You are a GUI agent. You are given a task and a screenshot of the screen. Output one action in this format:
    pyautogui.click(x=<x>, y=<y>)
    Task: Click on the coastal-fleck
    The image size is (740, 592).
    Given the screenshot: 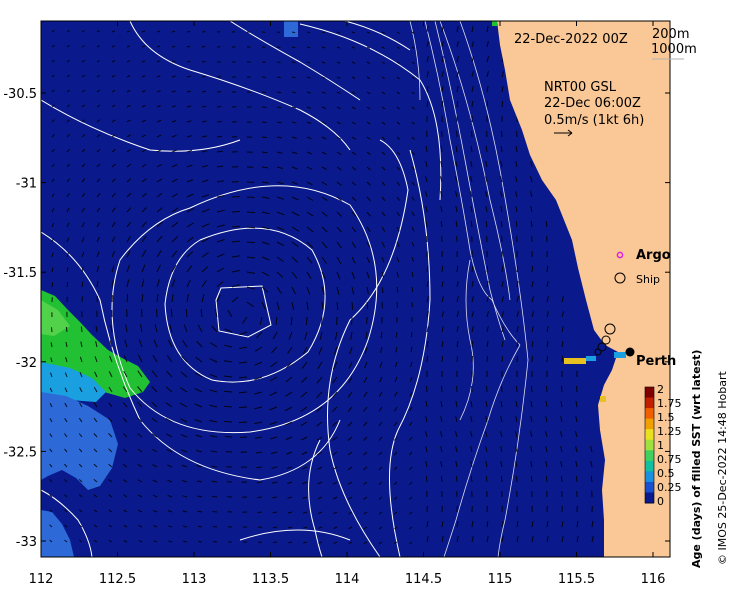 What is the action you would take?
    pyautogui.click(x=575, y=361)
    